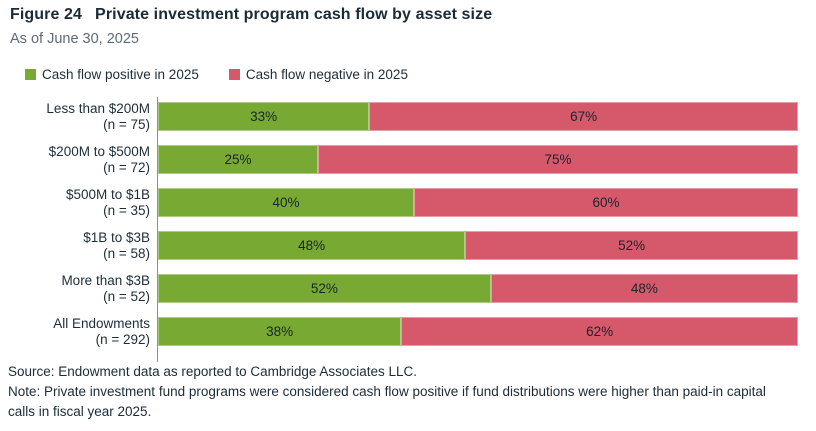  Describe the element at coordinates (326, 74) in the screenshot. I see `legend-label: Cash flow negative in 2025` at that location.